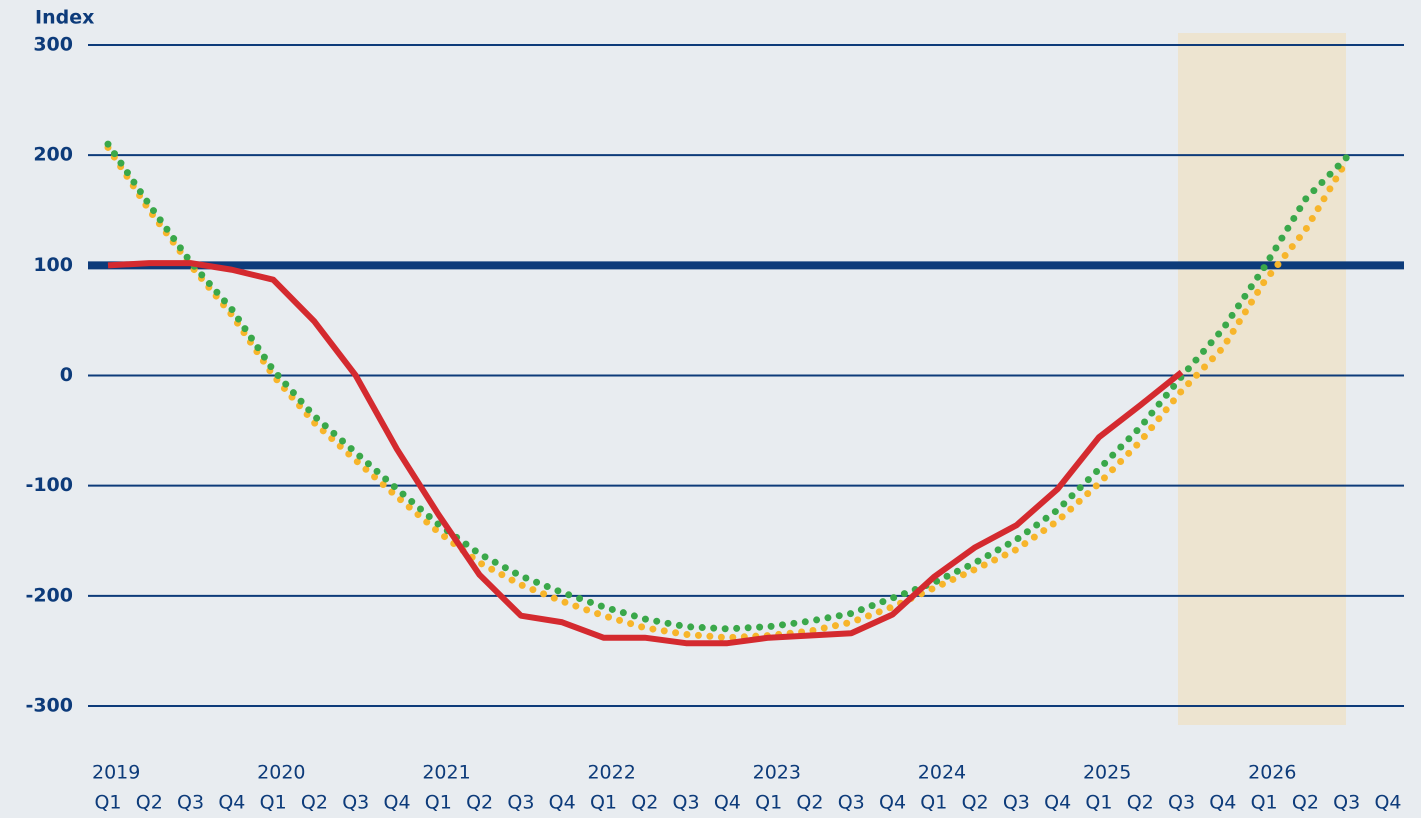 The height and width of the screenshot is (818, 1421). I want to click on y-axis-label: Index, so click(64, 18).